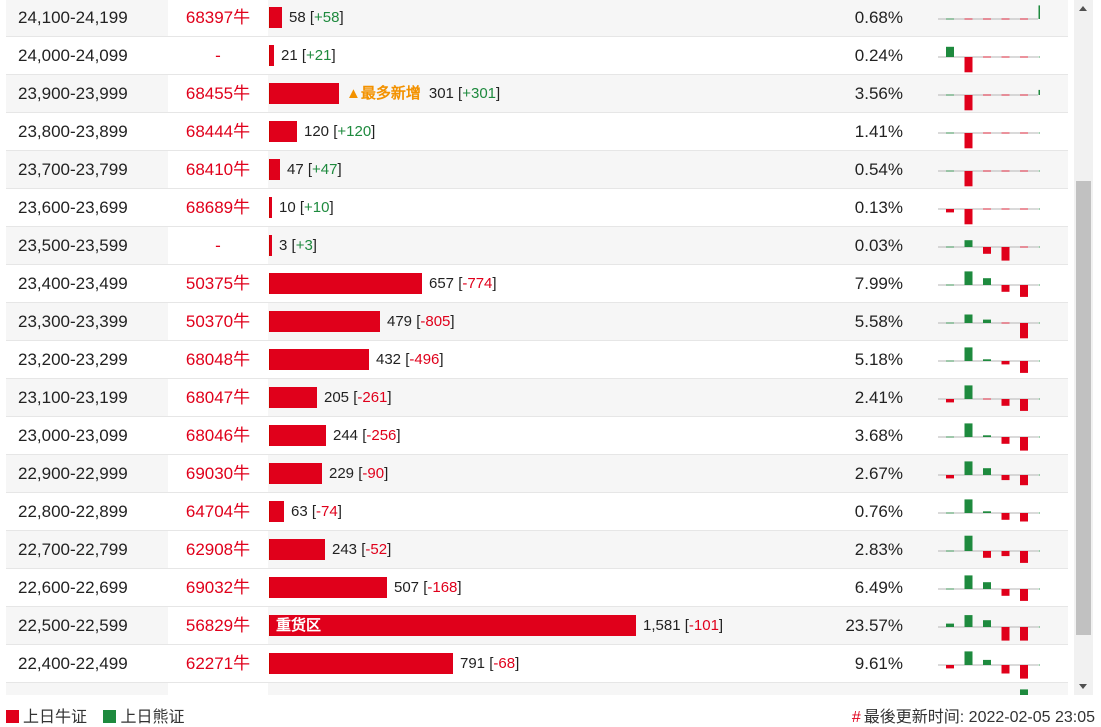 The width and height of the screenshot is (1101, 727). I want to click on table-row: 23,500-23,599 -3 [+3] 0.03%, so click(537, 246).